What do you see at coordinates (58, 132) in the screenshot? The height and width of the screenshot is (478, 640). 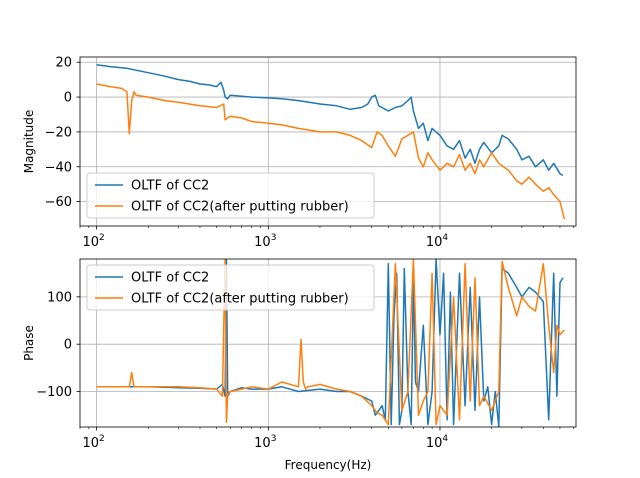 I see `y-tick-label: −20` at bounding box center [58, 132].